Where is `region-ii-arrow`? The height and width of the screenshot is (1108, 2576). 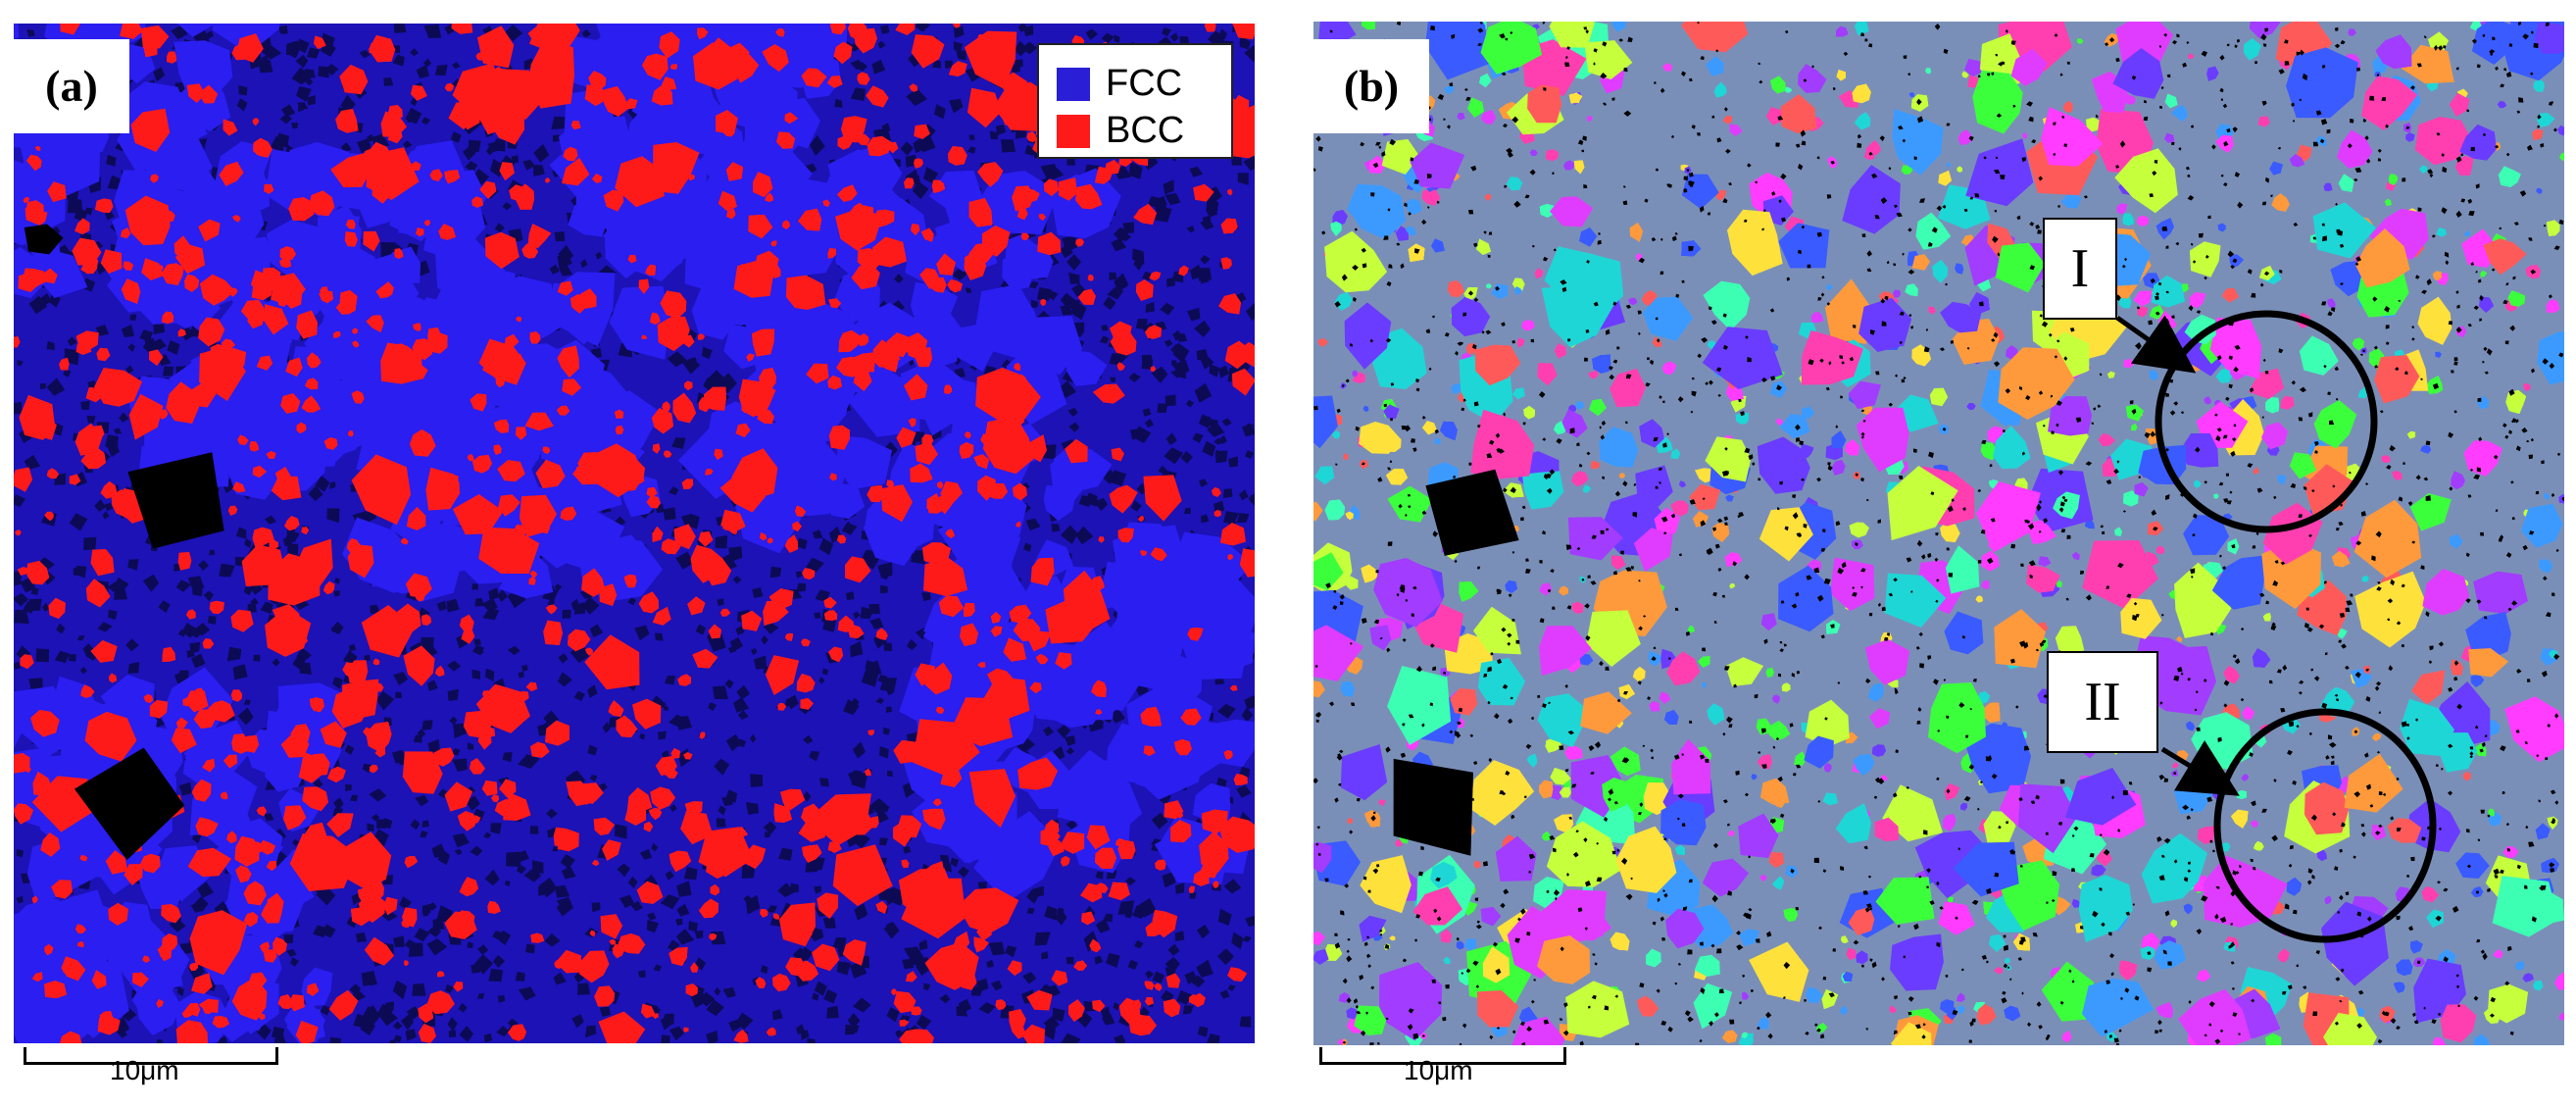 region-ii-arrow is located at coordinates (2200, 768).